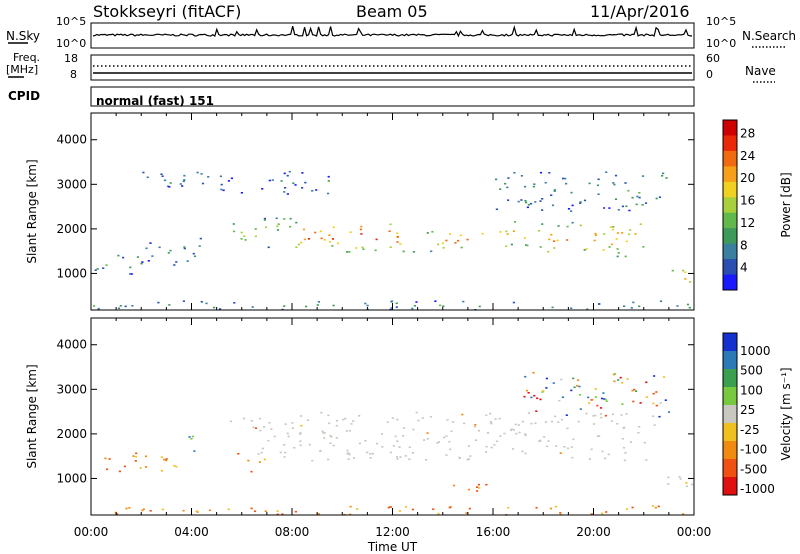 This screenshot has width=800, height=554. Describe the element at coordinates (73, 74) in the screenshot. I see `freq-tick-bottom: 8` at that location.